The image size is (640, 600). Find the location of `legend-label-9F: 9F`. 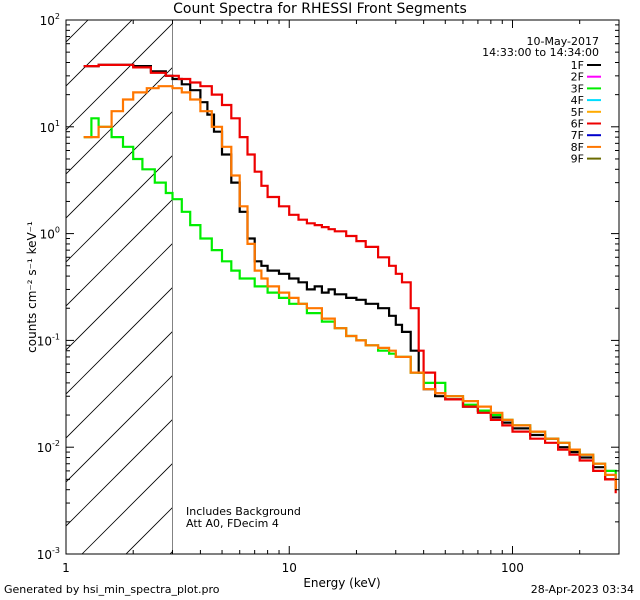

legend-label-9F: 9F is located at coordinates (577, 159).